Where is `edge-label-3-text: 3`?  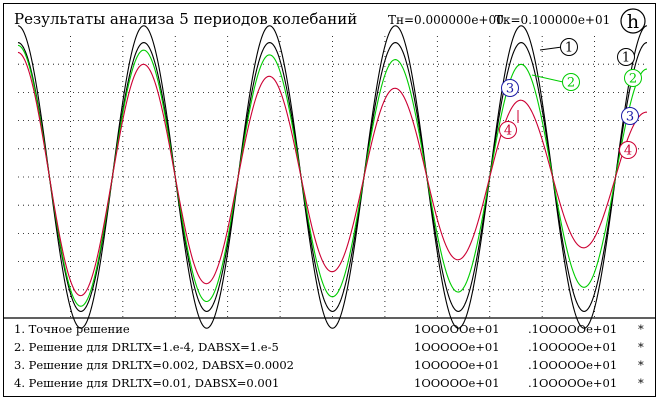 edge-label-3-text: 3 is located at coordinates (630, 117).